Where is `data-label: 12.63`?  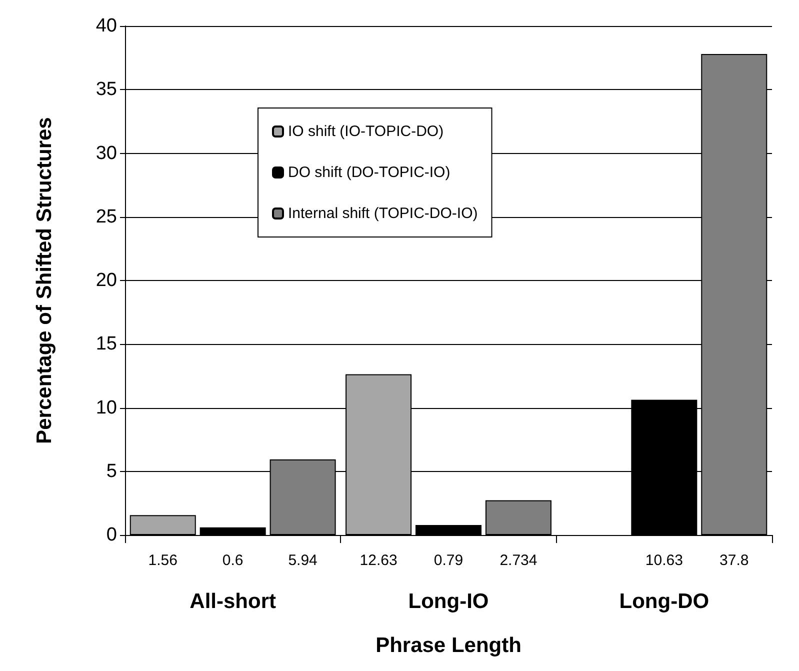 data-label: 12.63 is located at coordinates (379, 560).